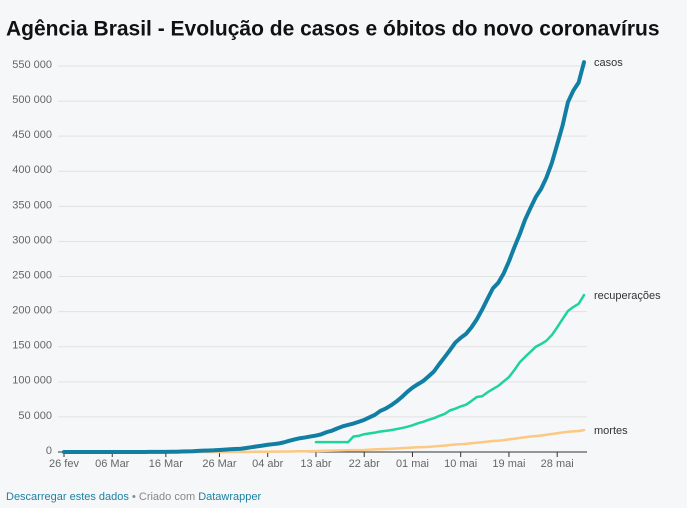 The width and height of the screenshot is (687, 508). Describe the element at coordinates (460, 464) in the screenshot. I see `x-tick-label: 10 mai` at that location.